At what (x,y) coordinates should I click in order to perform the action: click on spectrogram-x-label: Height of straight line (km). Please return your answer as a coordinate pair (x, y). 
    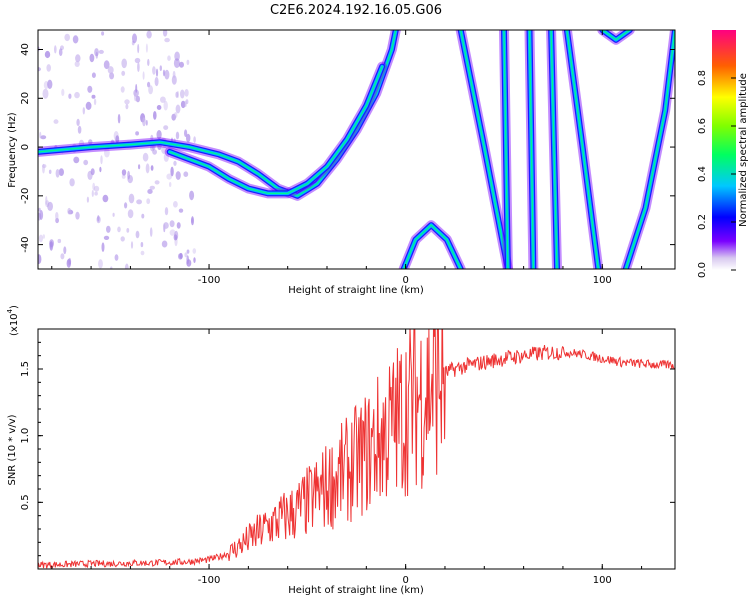
    Looking at the image, I should click on (356, 290).